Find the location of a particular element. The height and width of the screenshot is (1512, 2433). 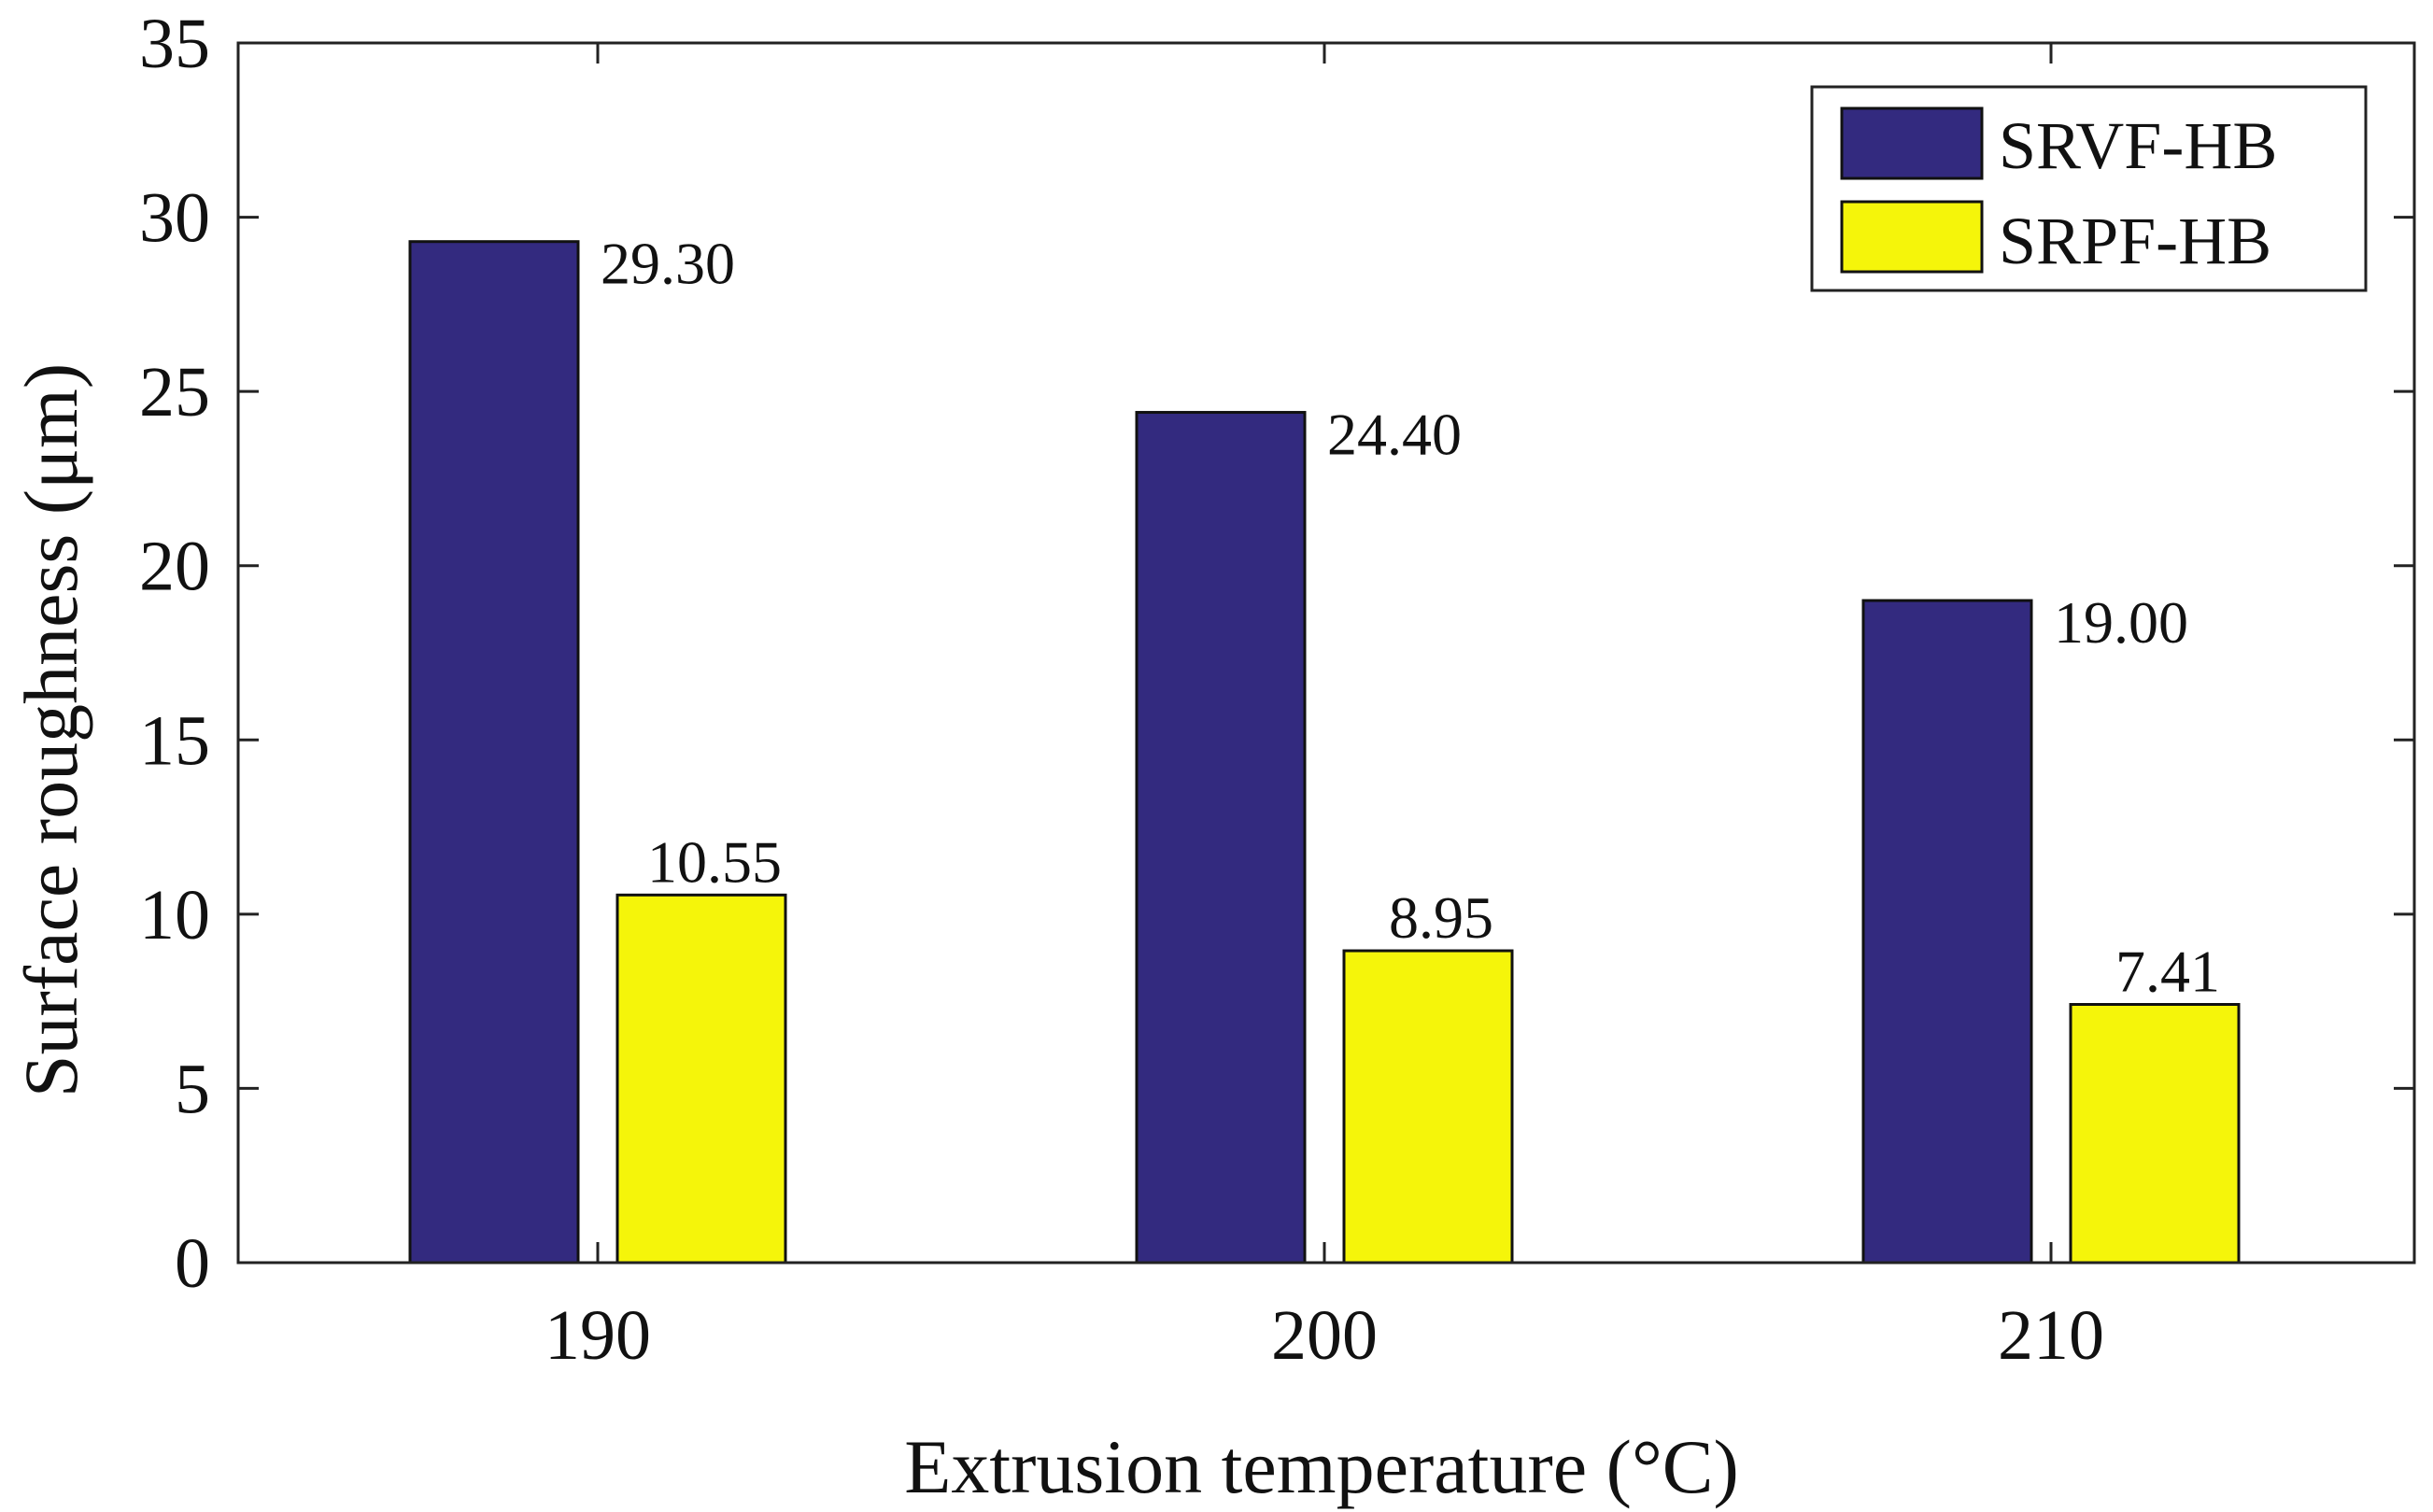

x-tick-label-210: 210 is located at coordinates (2051, 1335).